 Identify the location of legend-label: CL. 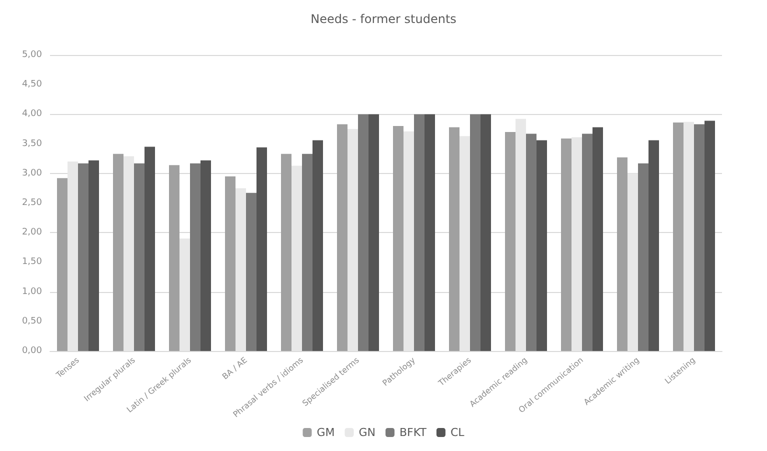
(458, 432).